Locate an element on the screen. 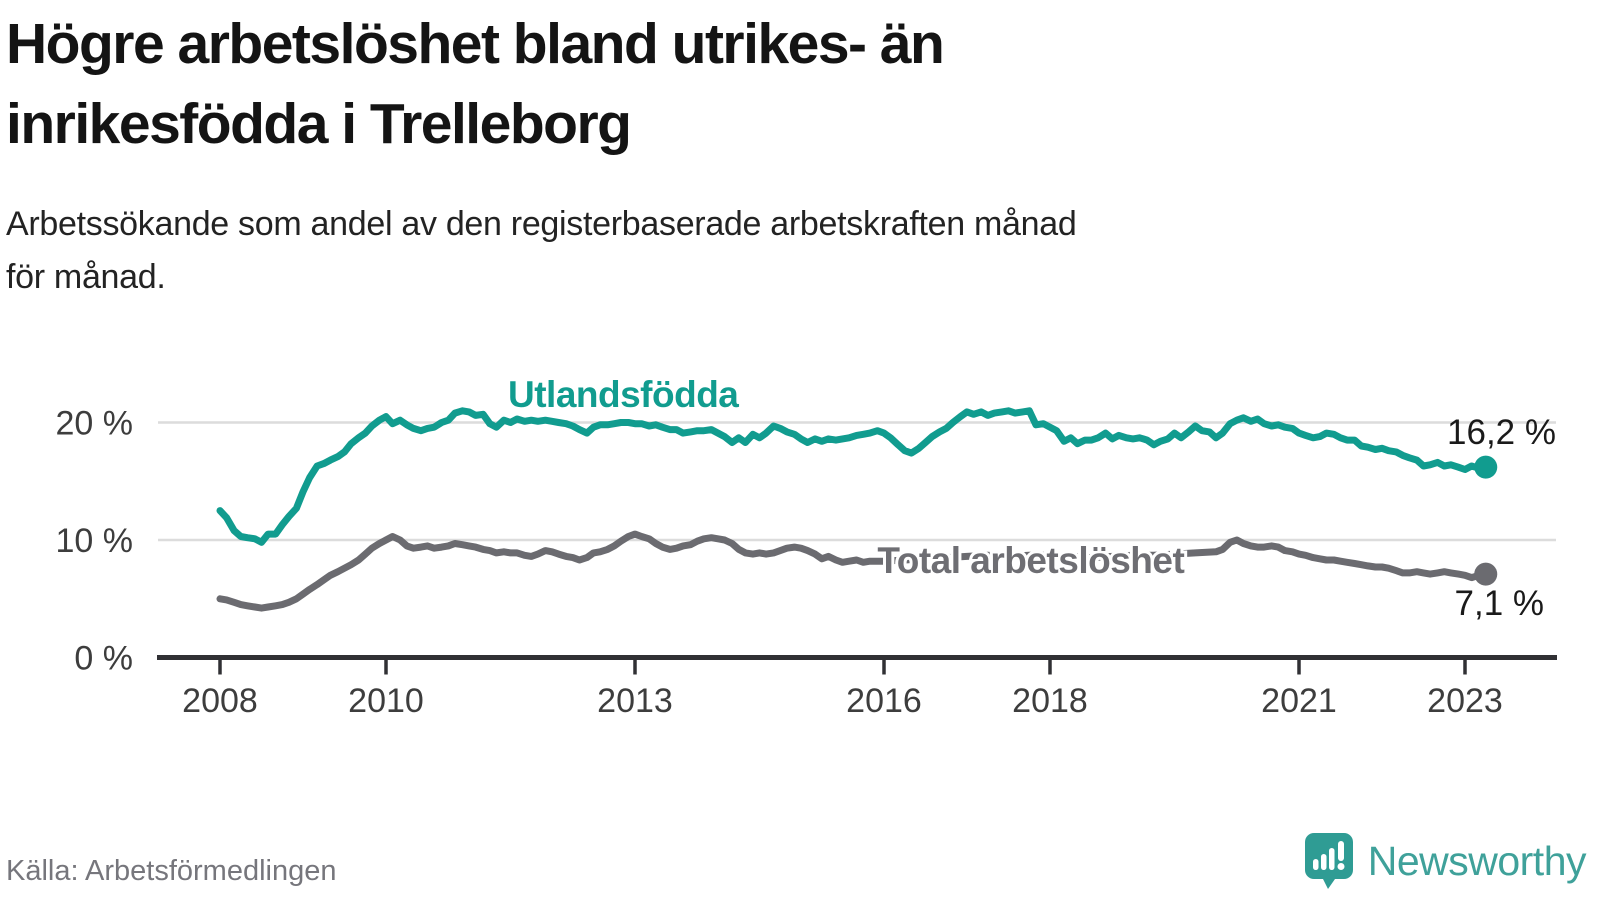 Image resolution: width=1600 pixels, height=900 pixels. newsworthy-logo: Newsworthy is located at coordinates (1445, 861).